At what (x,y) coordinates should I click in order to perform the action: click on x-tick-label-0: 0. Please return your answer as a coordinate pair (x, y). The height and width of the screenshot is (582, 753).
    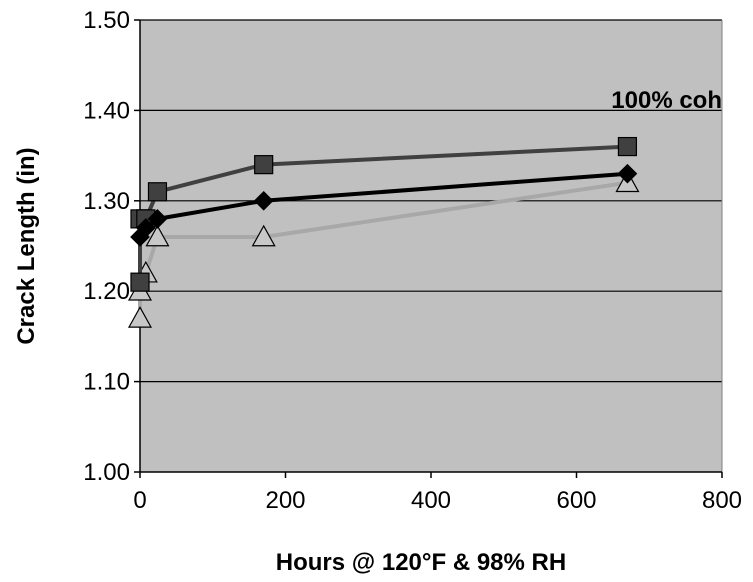
    Looking at the image, I should click on (139, 500).